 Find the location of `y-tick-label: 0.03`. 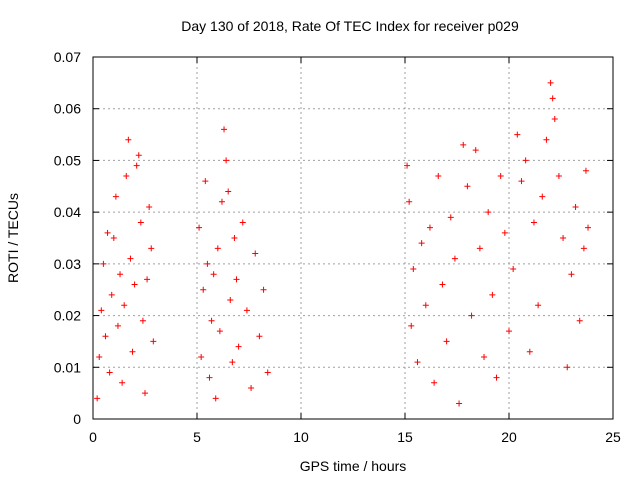

y-tick-label: 0.03 is located at coordinates (67, 264).